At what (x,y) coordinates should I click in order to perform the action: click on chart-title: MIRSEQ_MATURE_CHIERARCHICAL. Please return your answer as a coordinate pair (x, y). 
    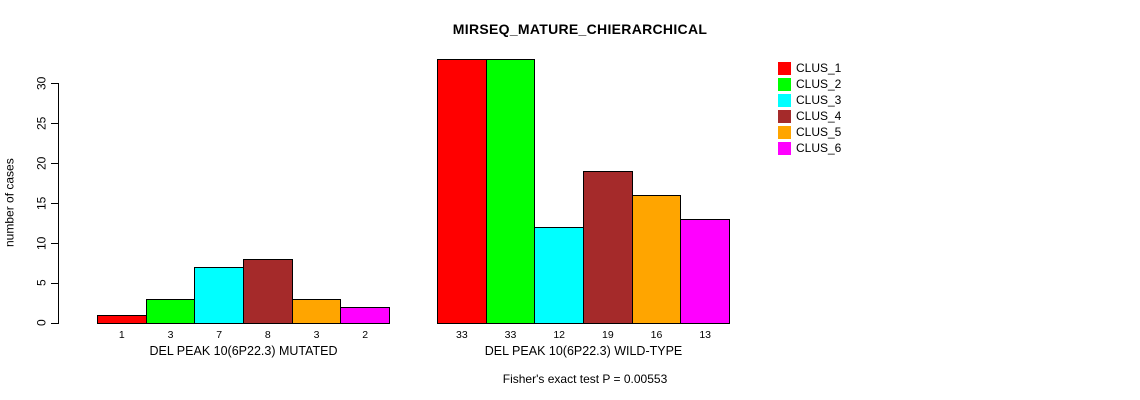
    Looking at the image, I should click on (580, 29).